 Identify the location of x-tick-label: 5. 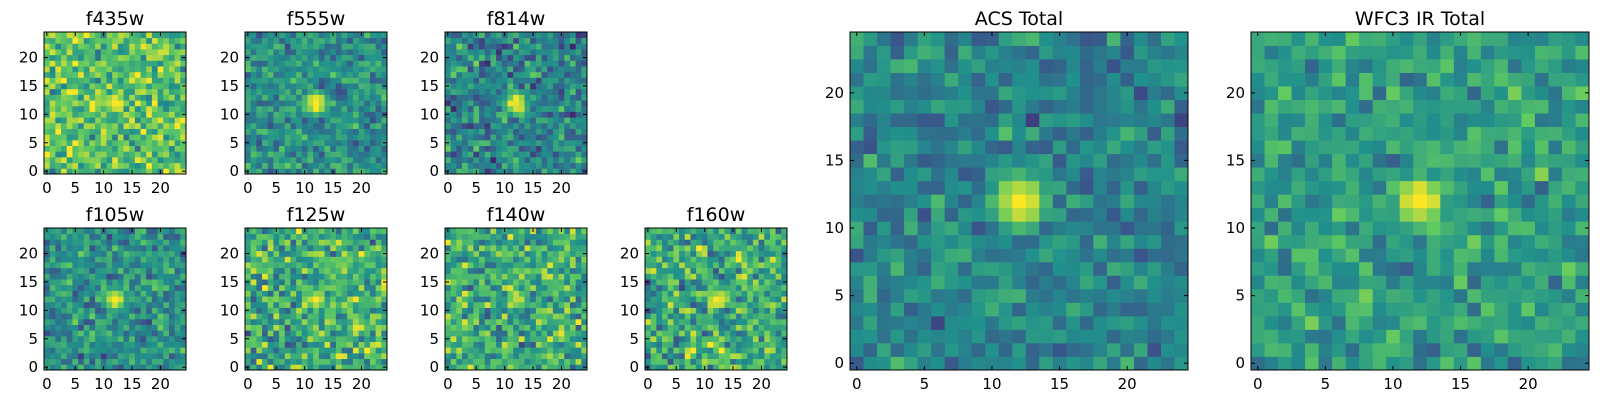
(75, 188).